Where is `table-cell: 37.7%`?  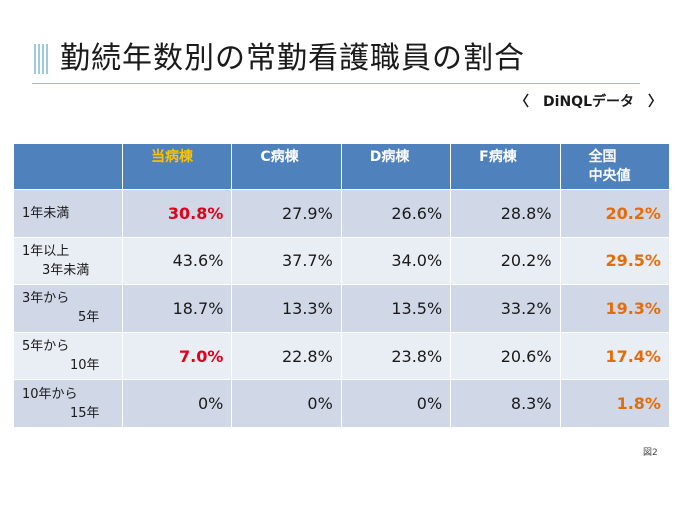 table-cell: 37.7% is located at coordinates (286, 261).